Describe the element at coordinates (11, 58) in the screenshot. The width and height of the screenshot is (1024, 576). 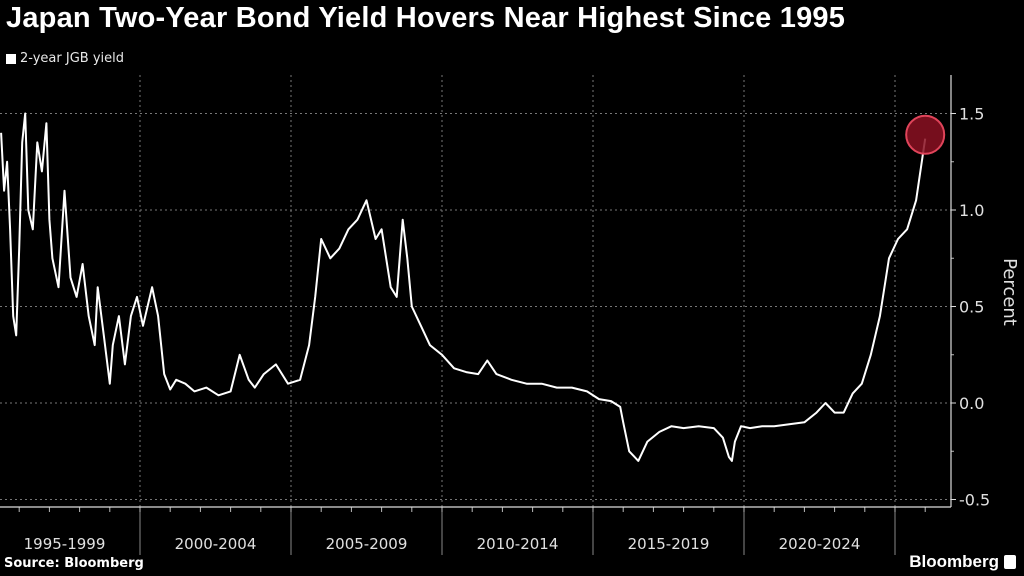
I see `legend-swatch` at that location.